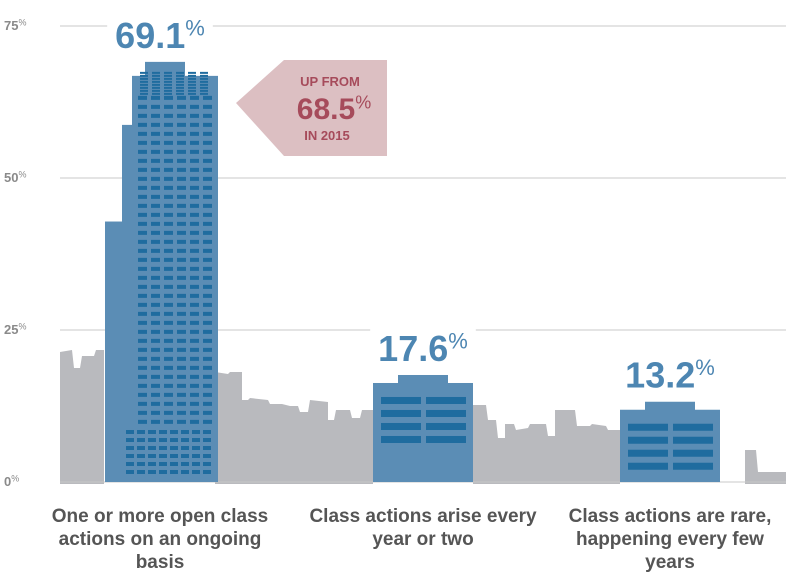  Describe the element at coordinates (15, 25) in the screenshot. I see `y-tick-label: 75%` at that location.